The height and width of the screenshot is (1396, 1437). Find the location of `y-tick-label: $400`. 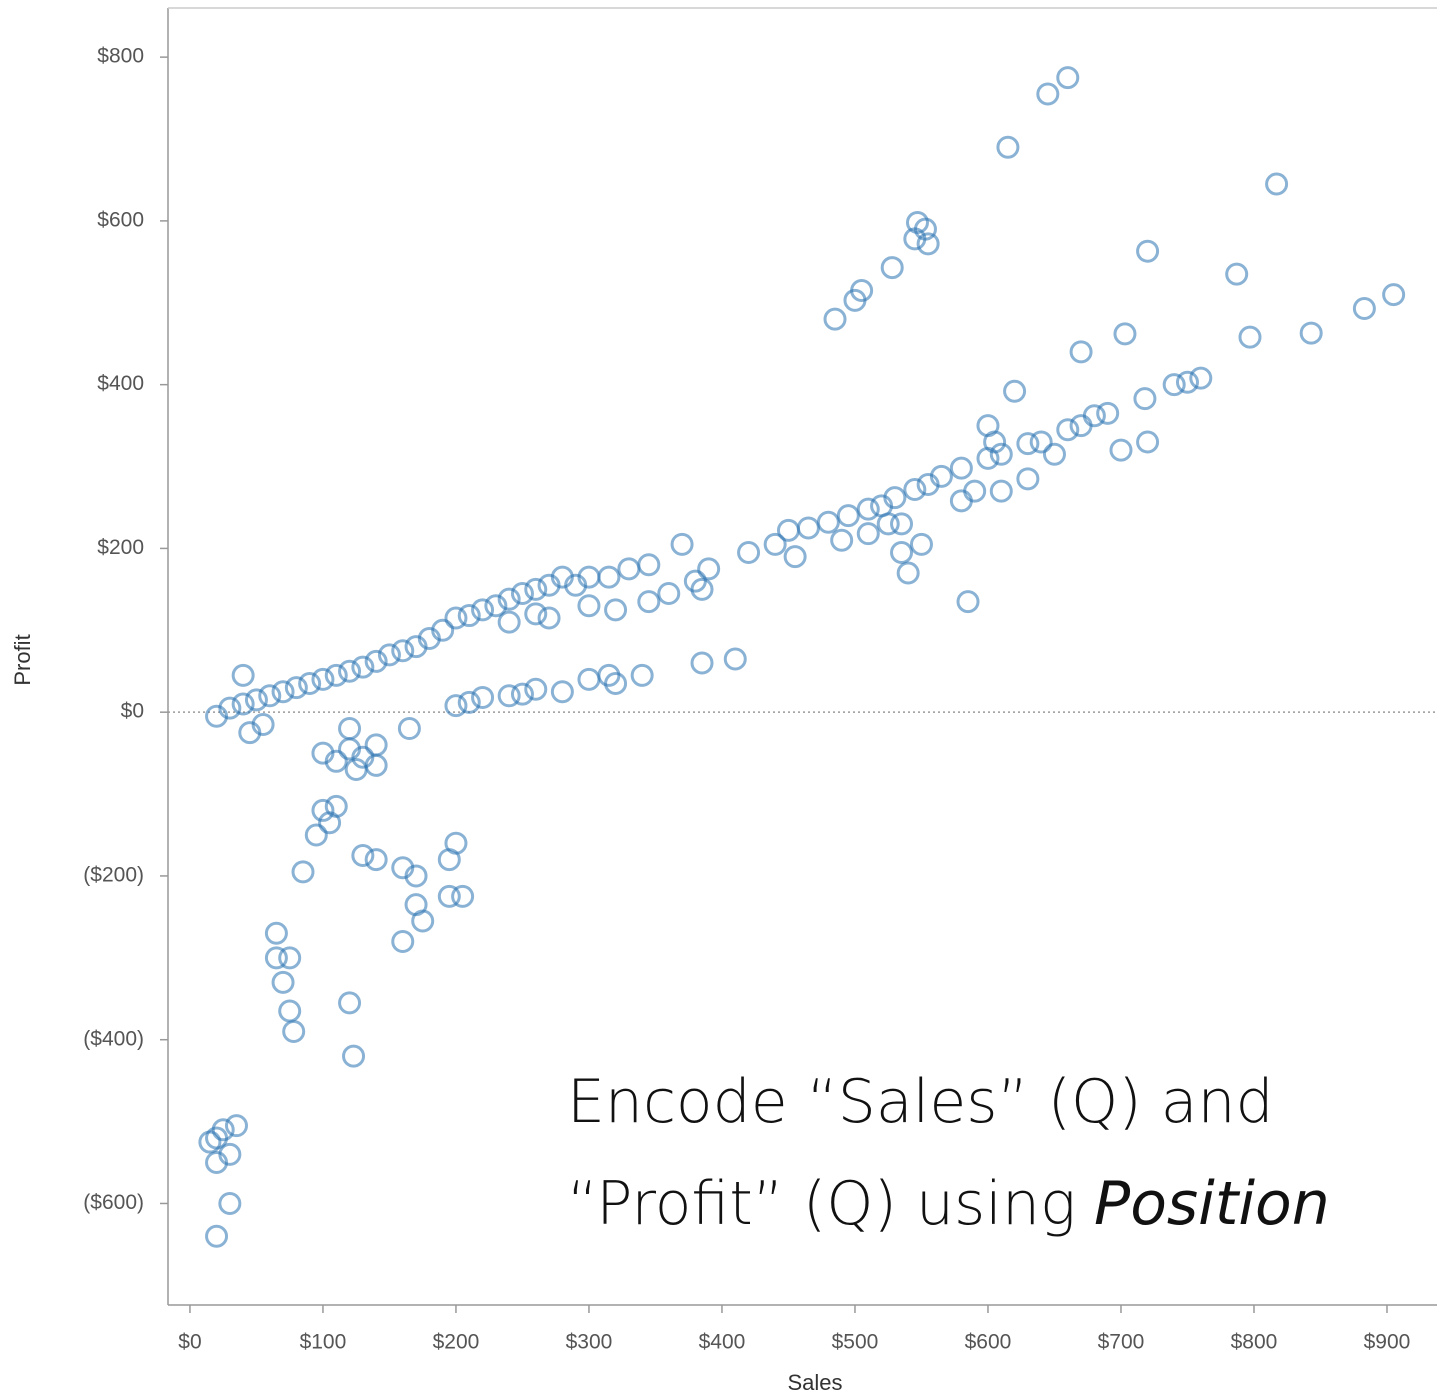

y-tick-label: $400 is located at coordinates (120, 383).